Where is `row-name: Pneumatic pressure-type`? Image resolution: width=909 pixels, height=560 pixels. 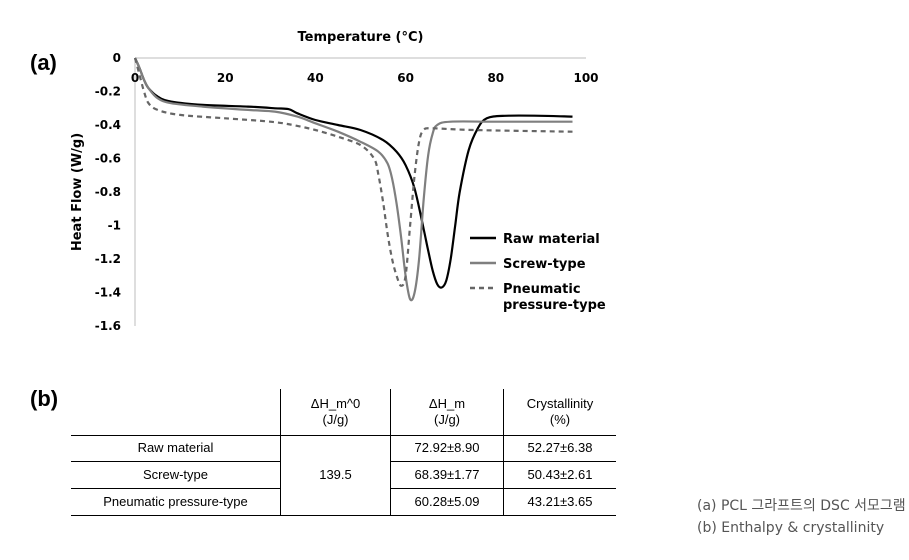 row-name: Pneumatic pressure-type is located at coordinates (176, 501).